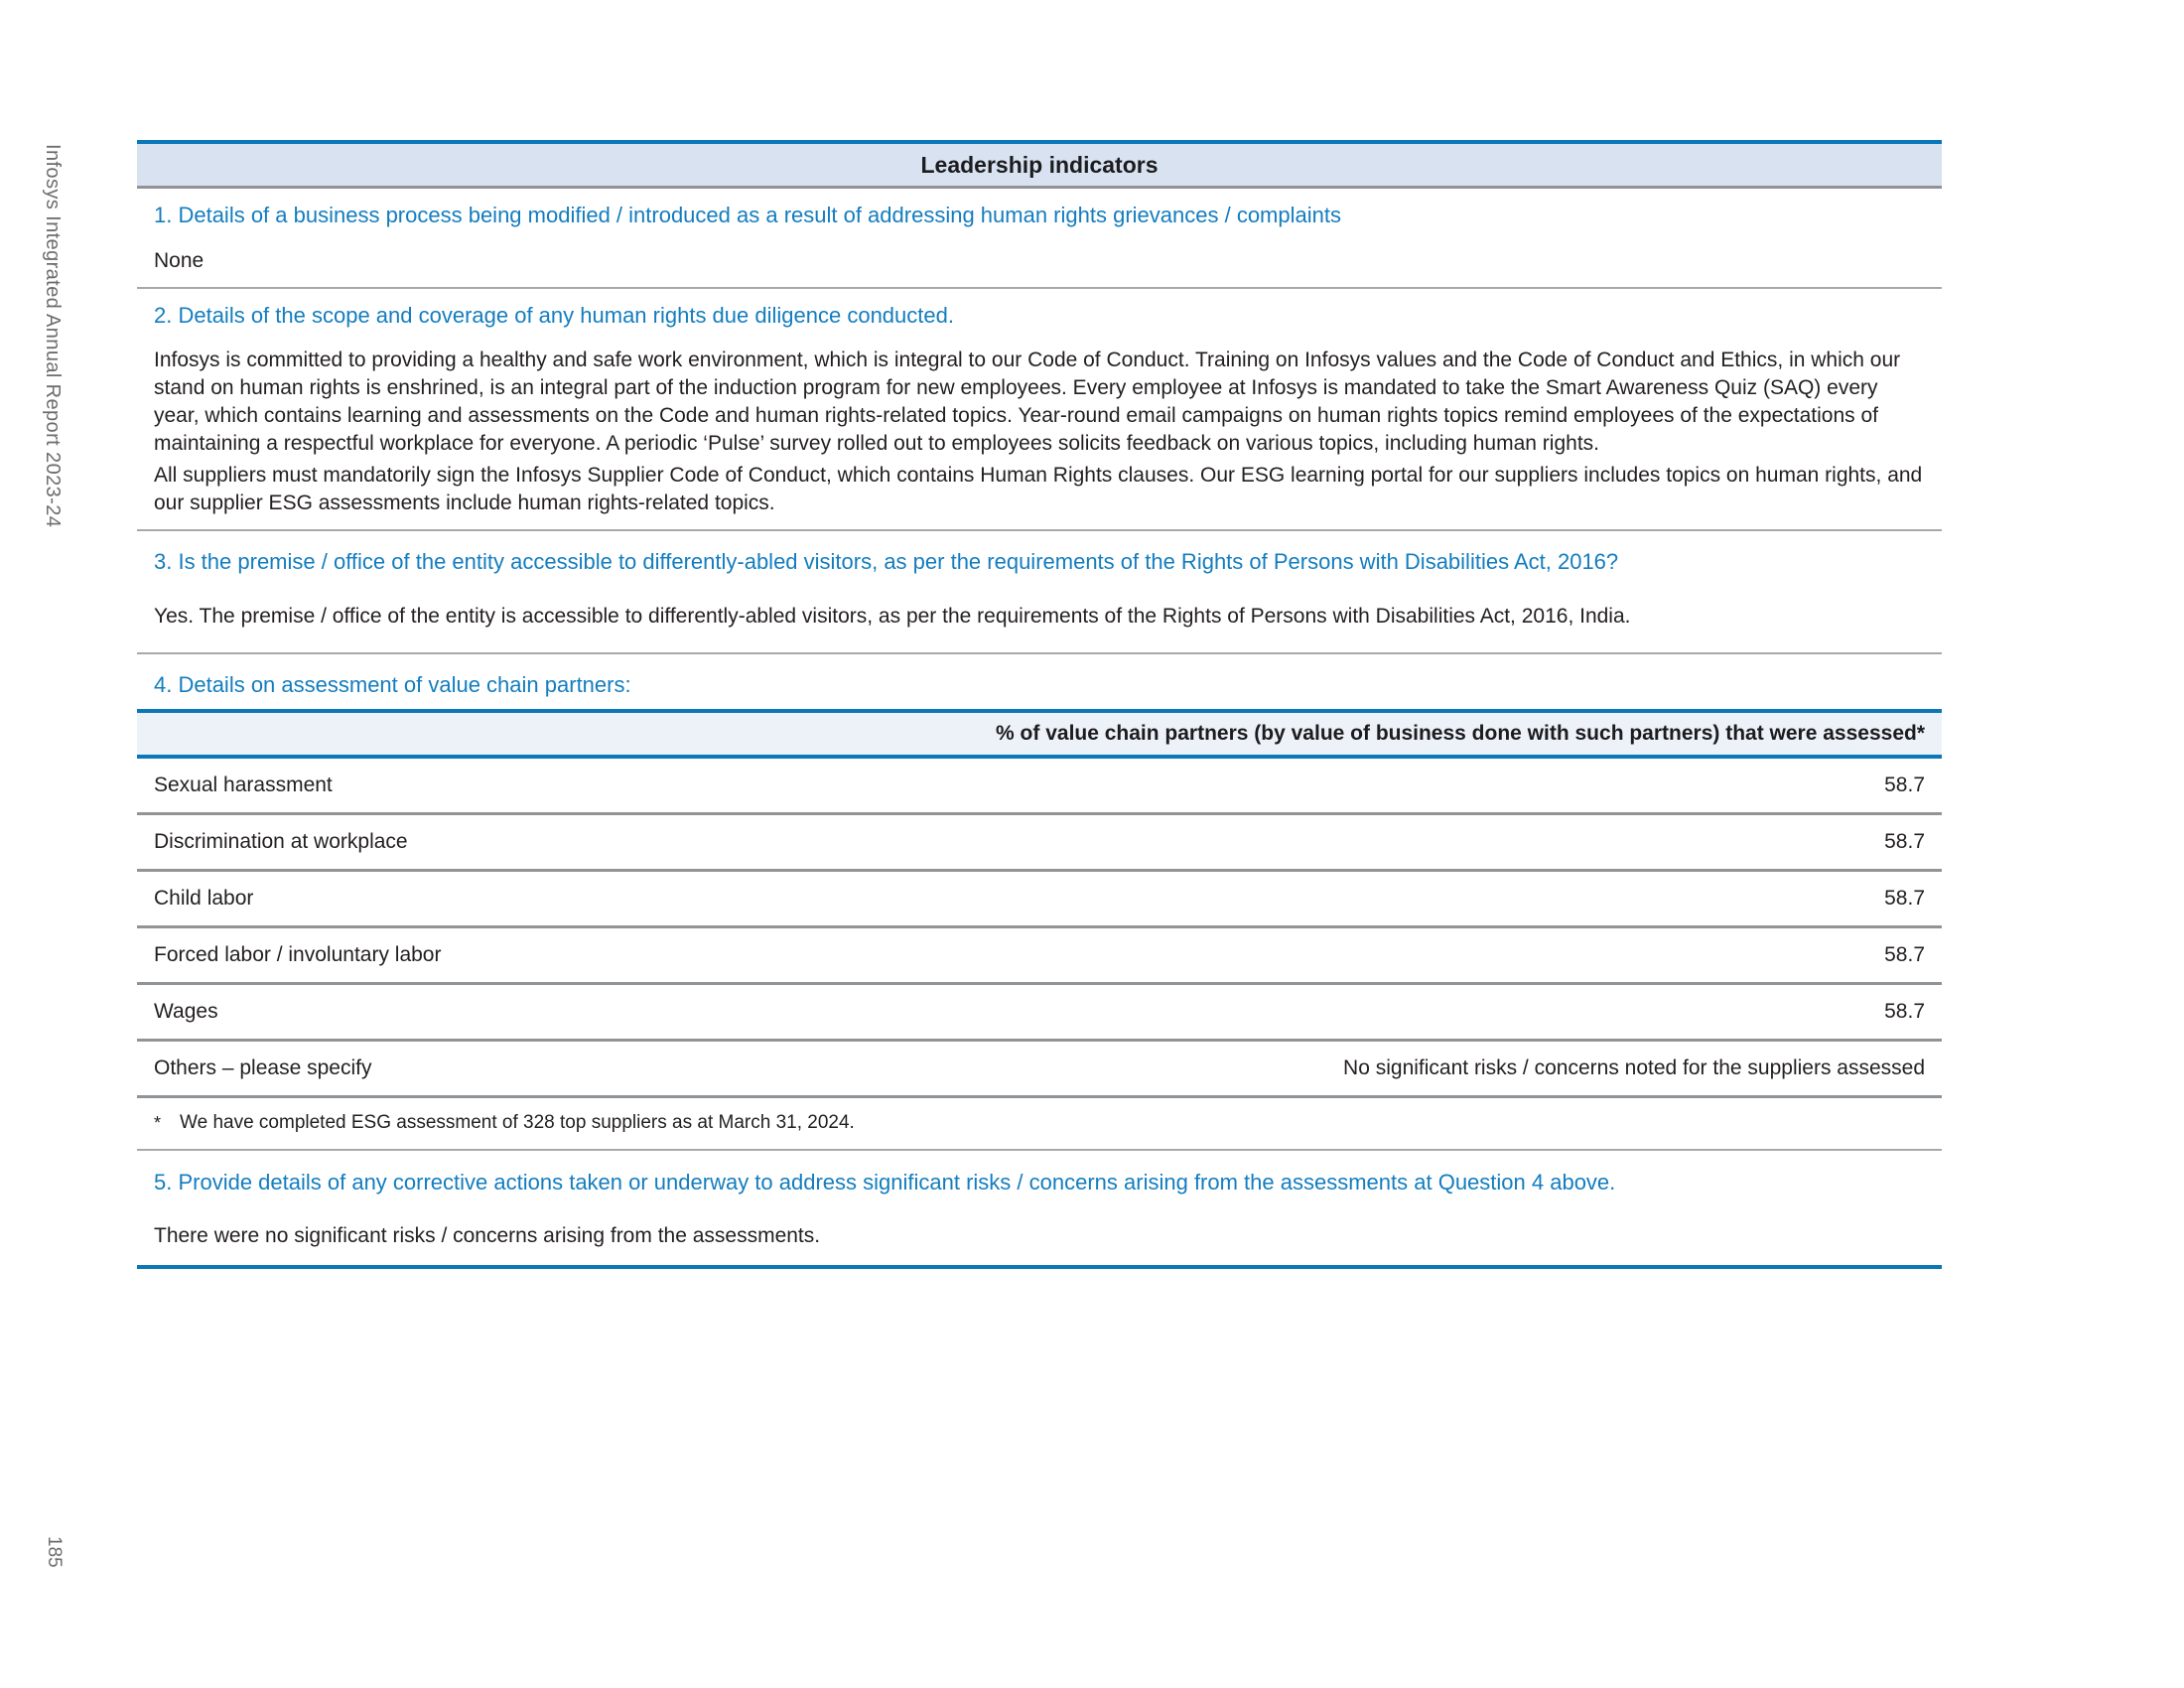  Describe the element at coordinates (298, 954) in the screenshot. I see `row-label: Forced labor / involuntary labor` at that location.